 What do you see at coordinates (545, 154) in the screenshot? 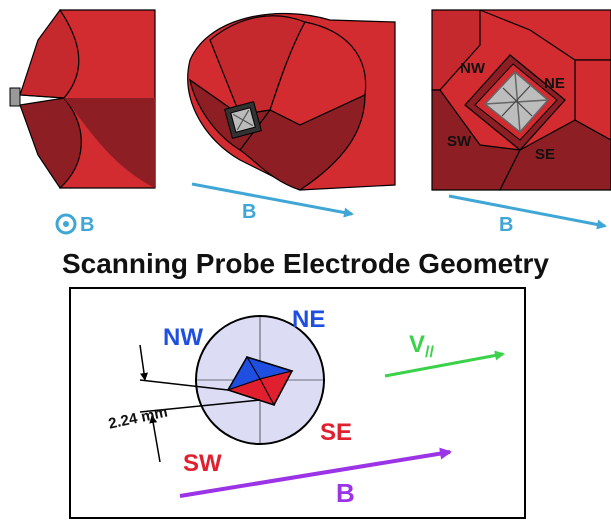
I see `view3-se-label: SE` at bounding box center [545, 154].